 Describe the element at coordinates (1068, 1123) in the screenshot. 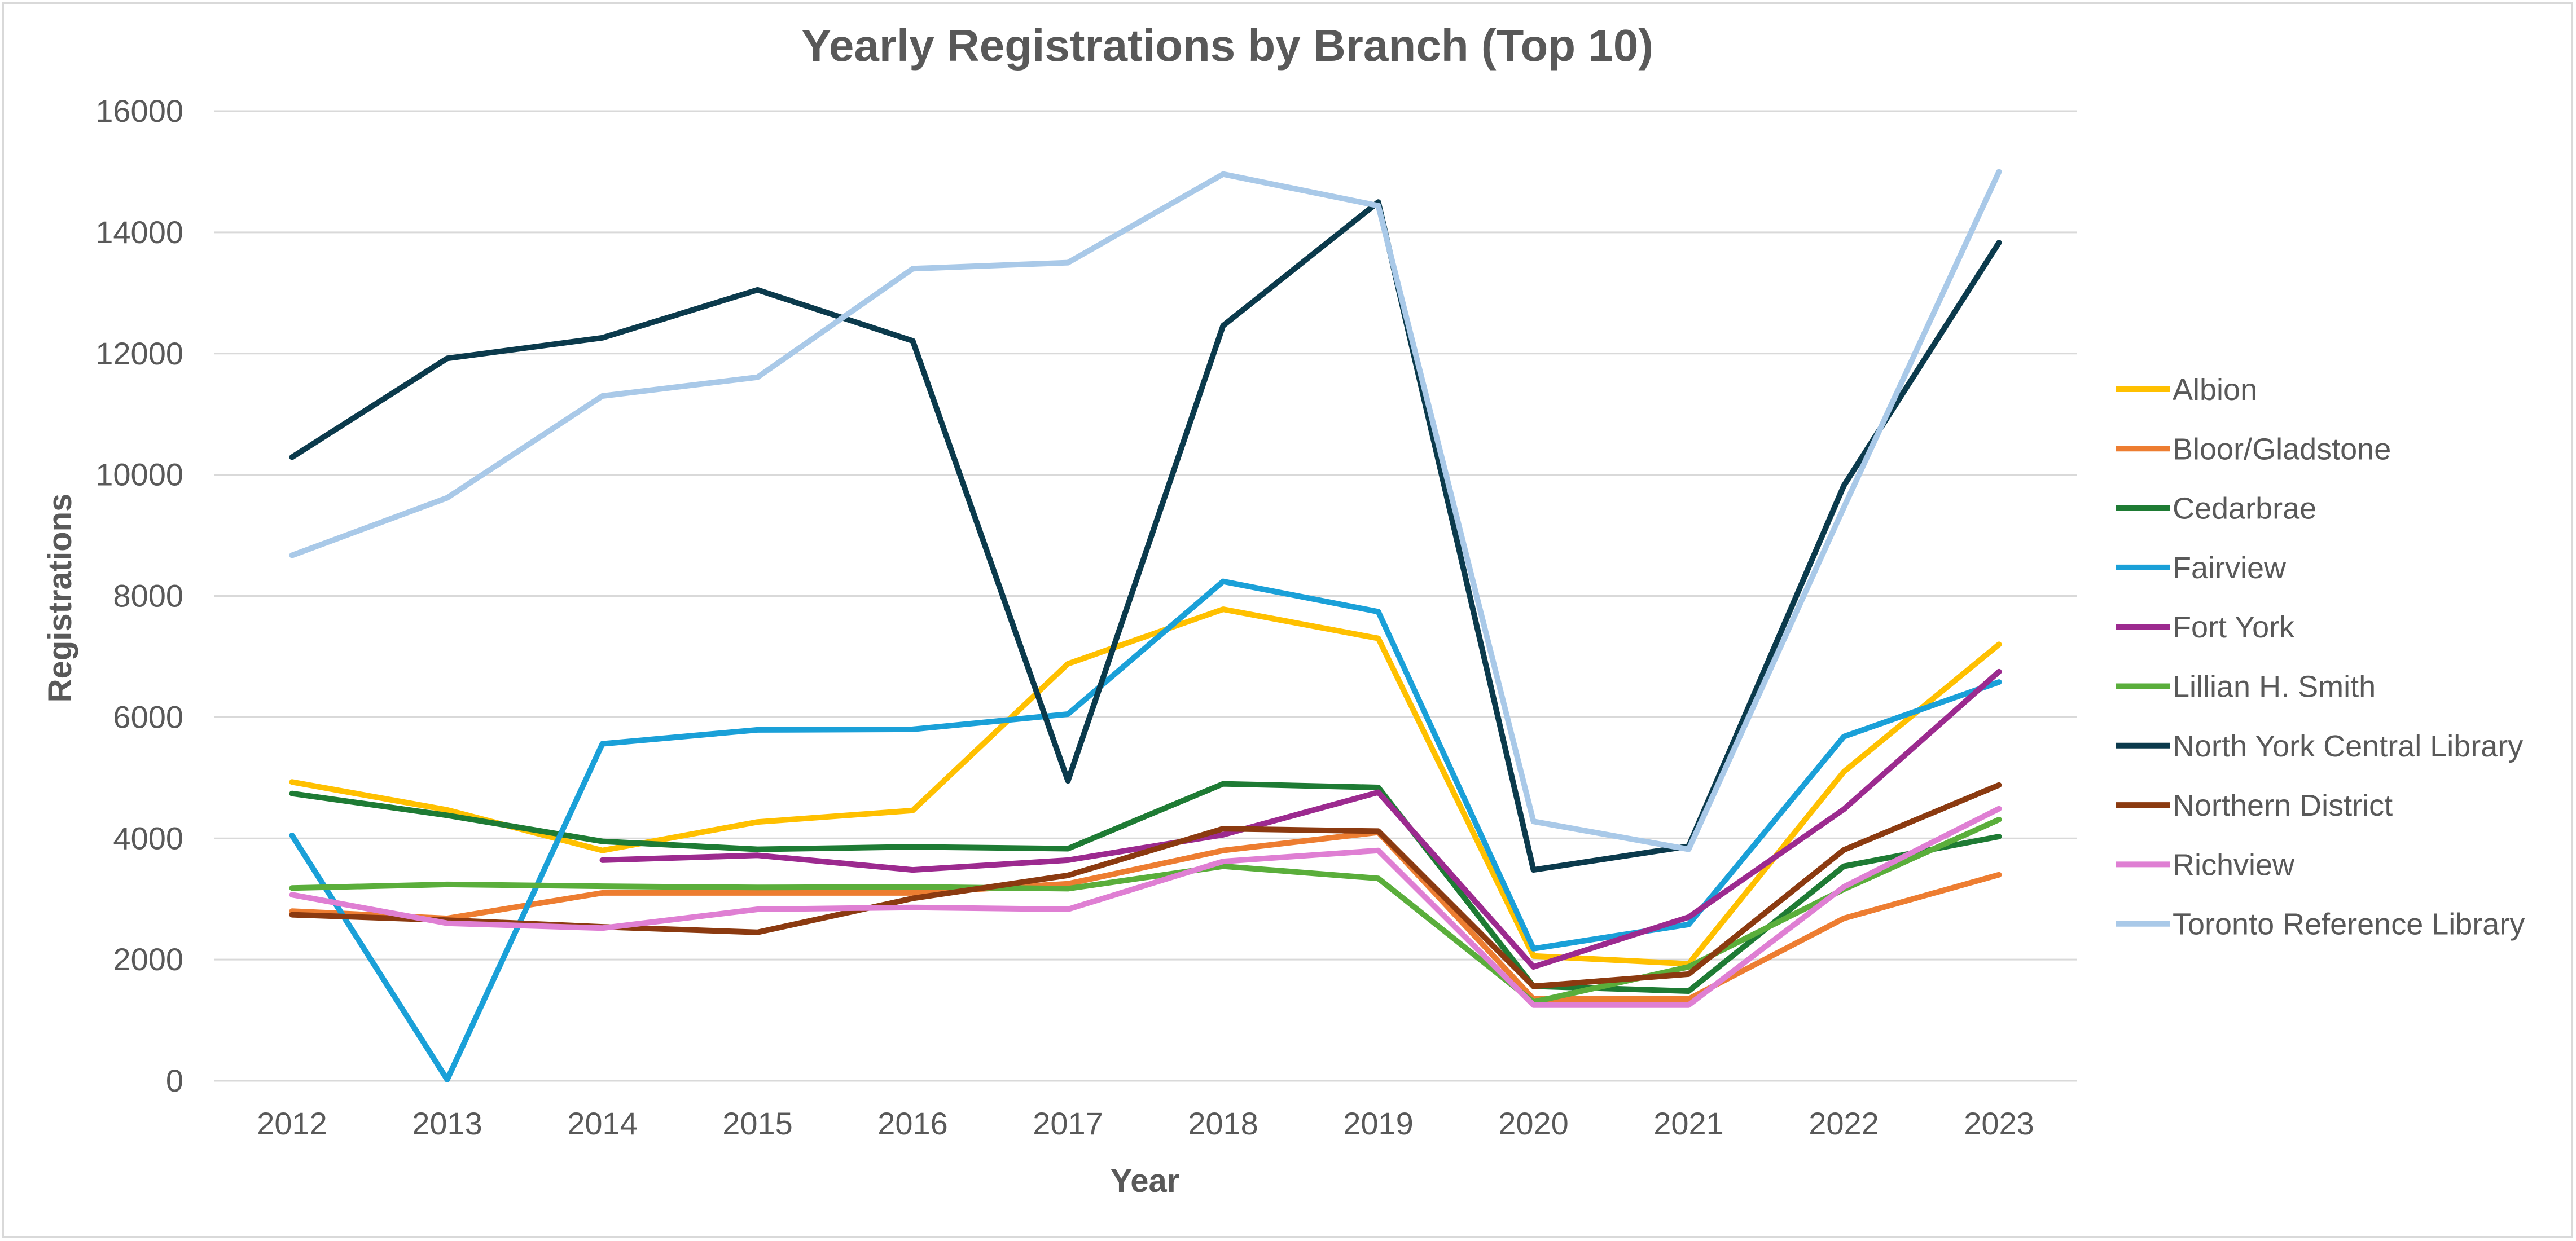

I see `x-tick-label: 2017` at that location.